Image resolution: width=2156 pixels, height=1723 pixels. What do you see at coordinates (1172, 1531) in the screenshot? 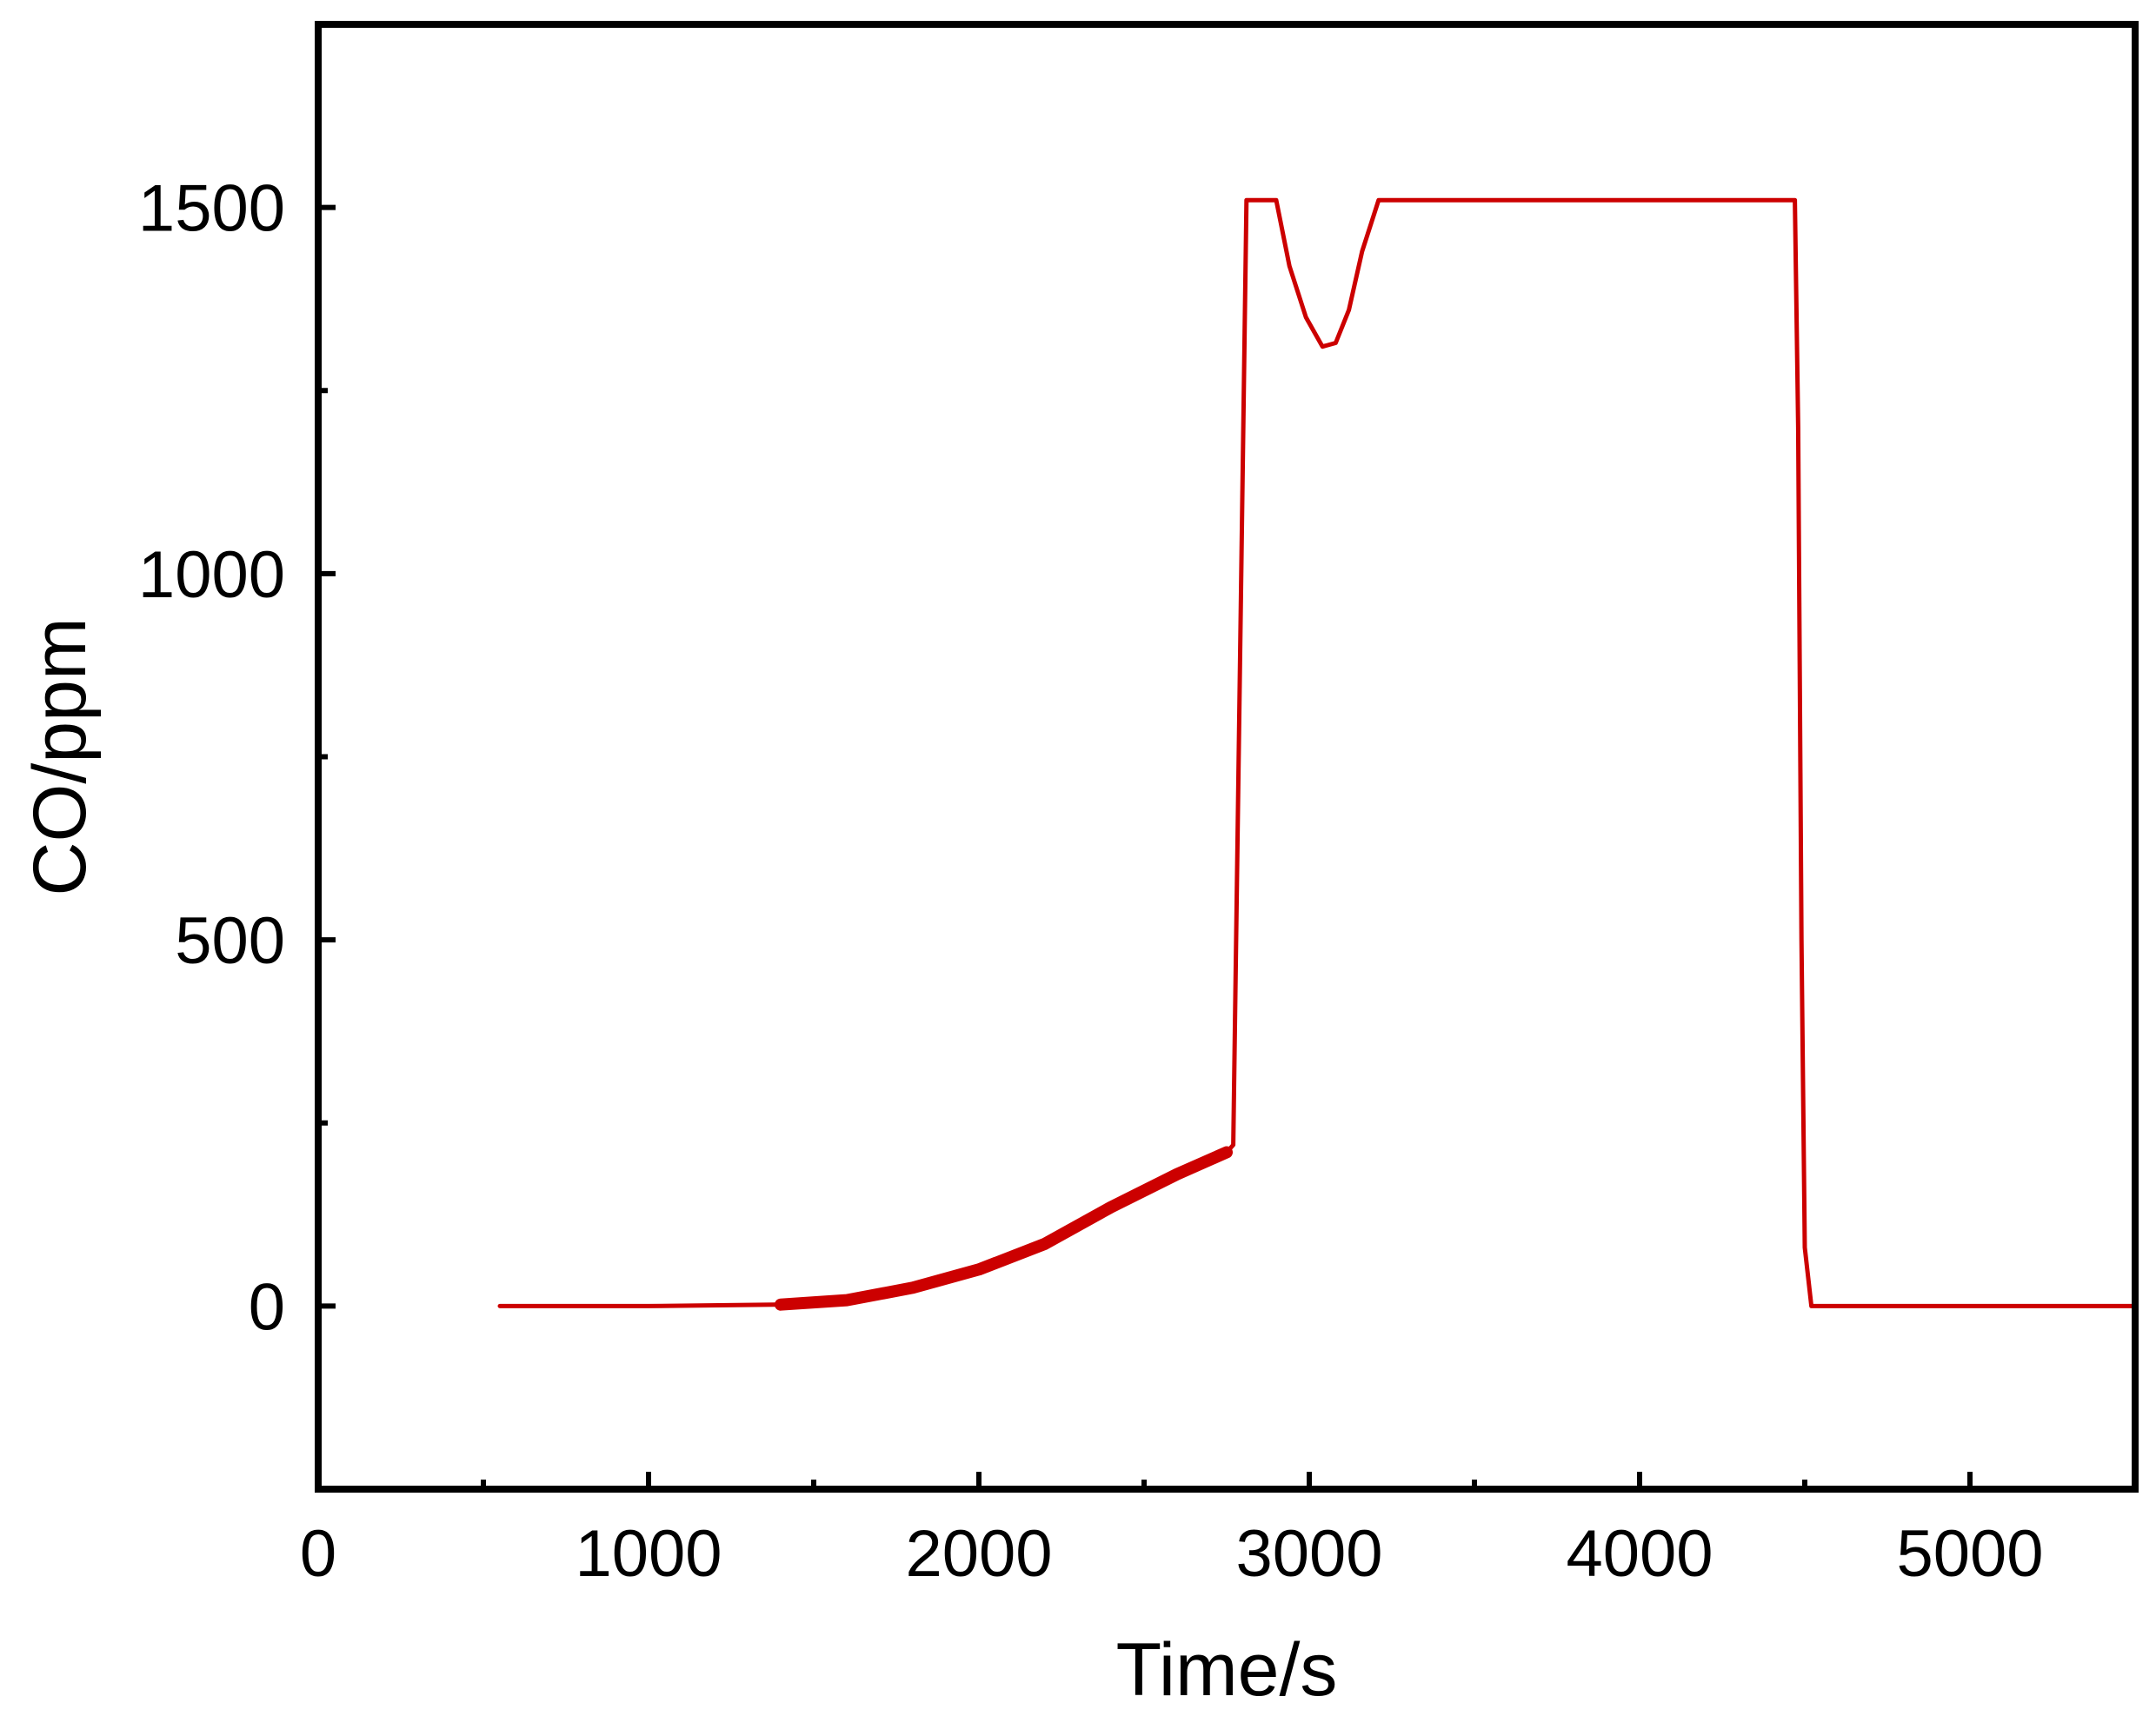
I see `x-axis: 0 1000 2000 3000 4000 5000` at bounding box center [1172, 1531].